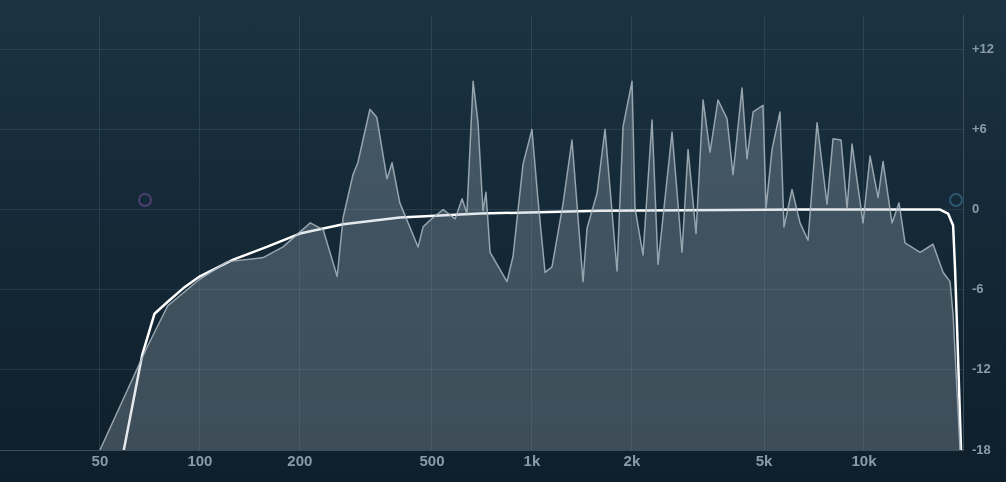 The image size is (1006, 482). Describe the element at coordinates (979, 128) in the screenshot. I see `y-tick-label: +6` at that location.